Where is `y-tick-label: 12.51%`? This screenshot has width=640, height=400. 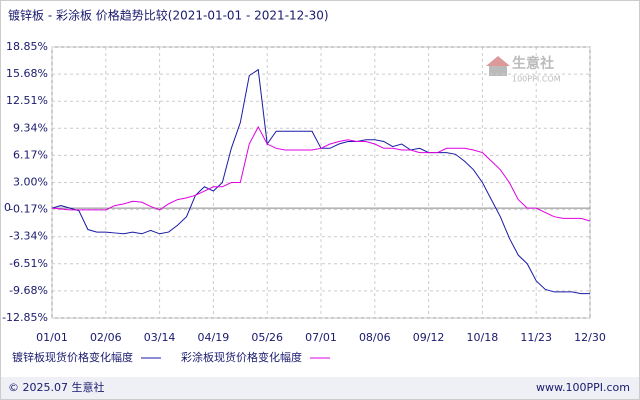
y-tick-label: 12.51% is located at coordinates (27, 100).